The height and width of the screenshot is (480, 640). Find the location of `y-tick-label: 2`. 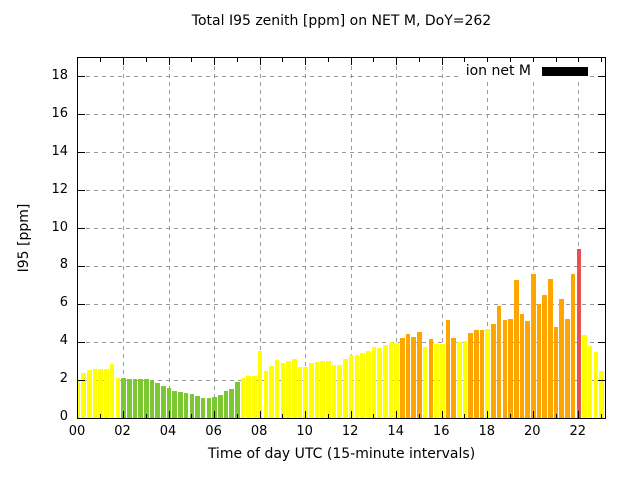

y-tick-label: 2 is located at coordinates (63, 379).